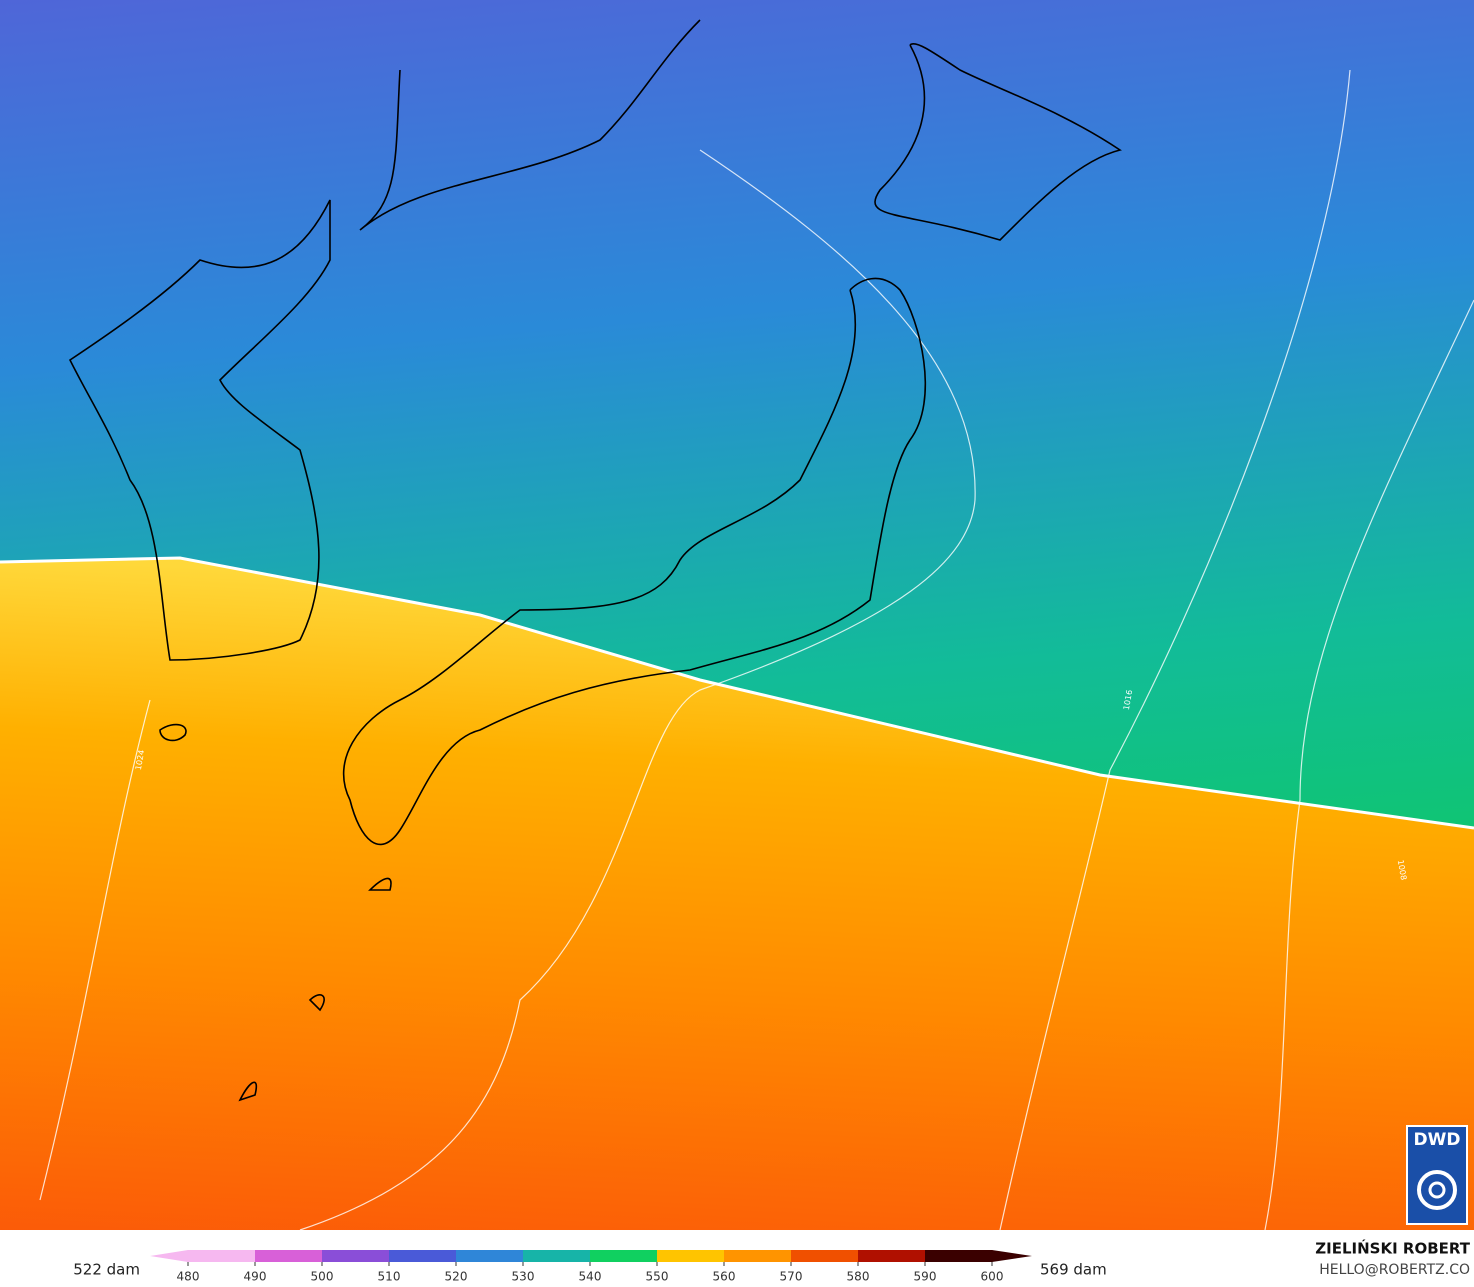  I want to click on logo: DWD, so click(1437, 1175).